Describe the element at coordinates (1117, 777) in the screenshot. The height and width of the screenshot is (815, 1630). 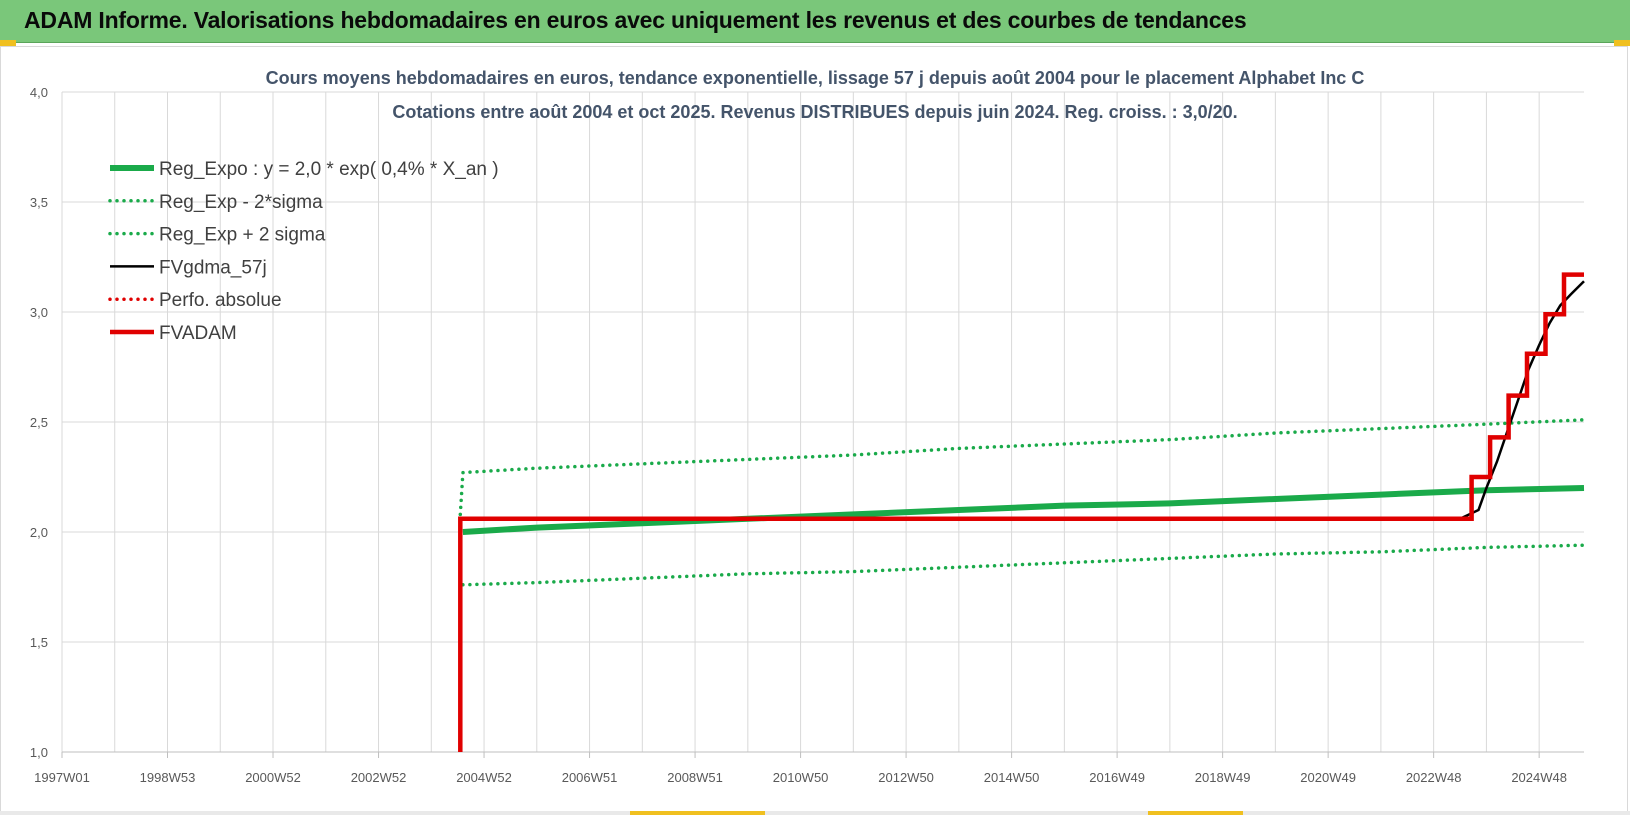
I see `x-tick-label: 2016W49` at that location.